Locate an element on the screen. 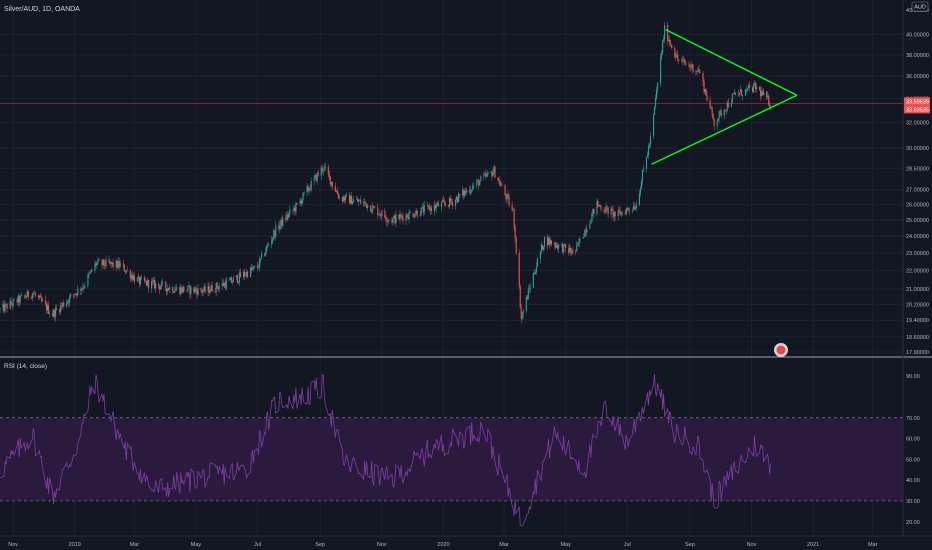 This screenshot has width=932, height=550. triangle-lower-trendline is located at coordinates (724, 129).